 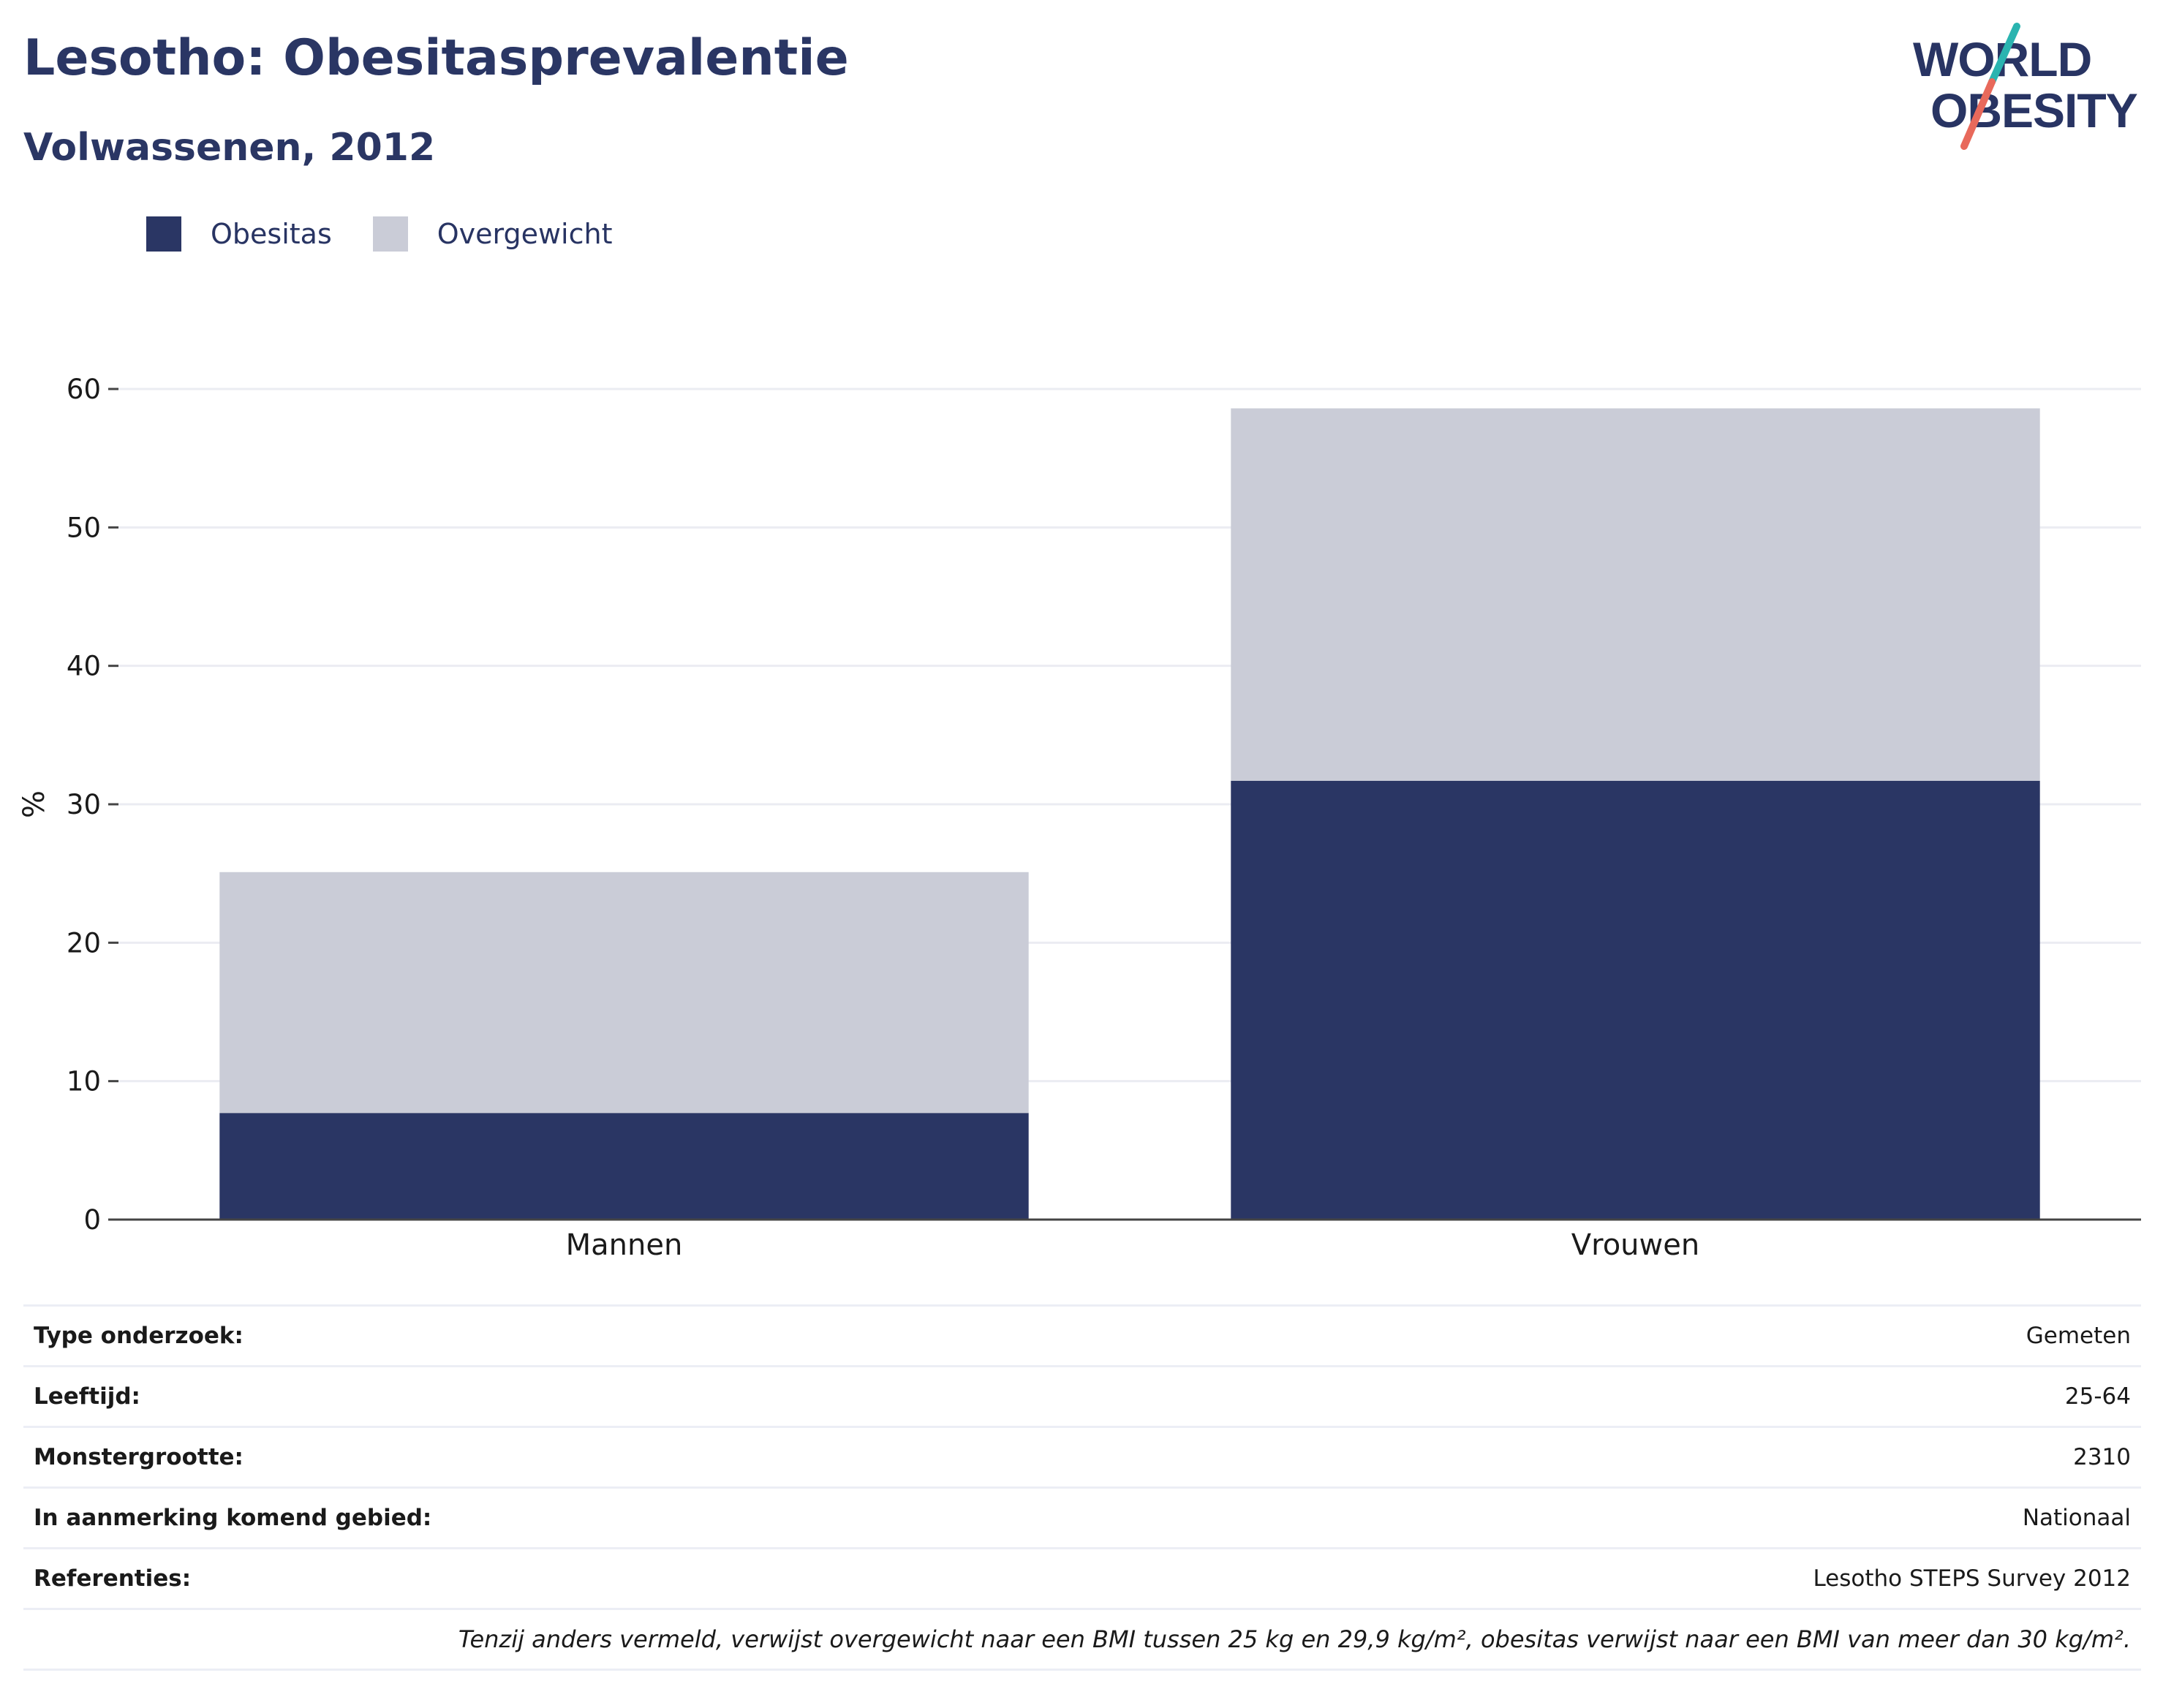 I want to click on info-label-age: Leeftijd:, so click(x=609, y=1396).